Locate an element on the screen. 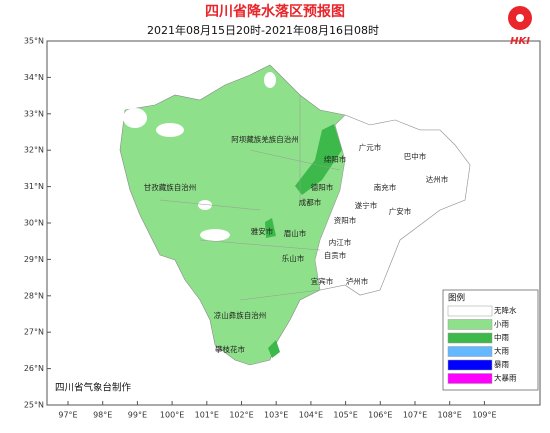  place-label: 甘孜藏族自治州 is located at coordinates (170, 187).